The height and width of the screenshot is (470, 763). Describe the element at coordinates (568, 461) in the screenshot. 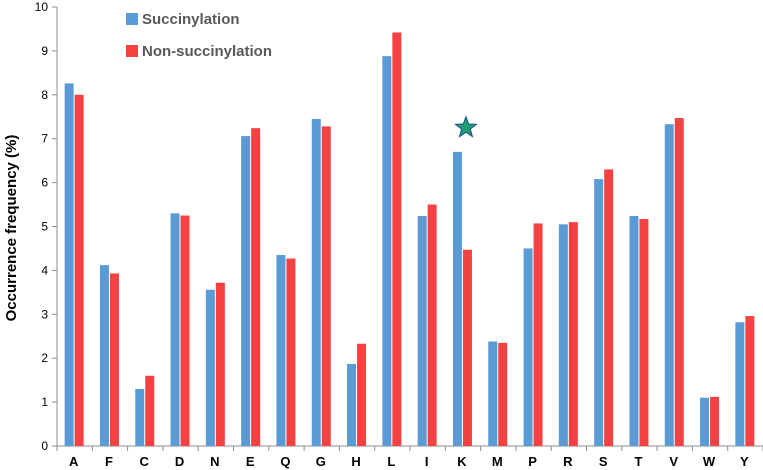

I see `x-category-label: R` at that location.